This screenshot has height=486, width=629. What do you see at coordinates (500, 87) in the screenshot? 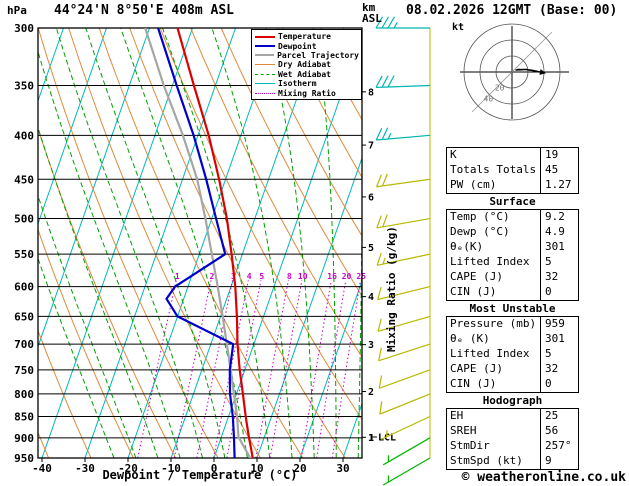
I see `hodograph-ring-label: 20` at bounding box center [500, 87].